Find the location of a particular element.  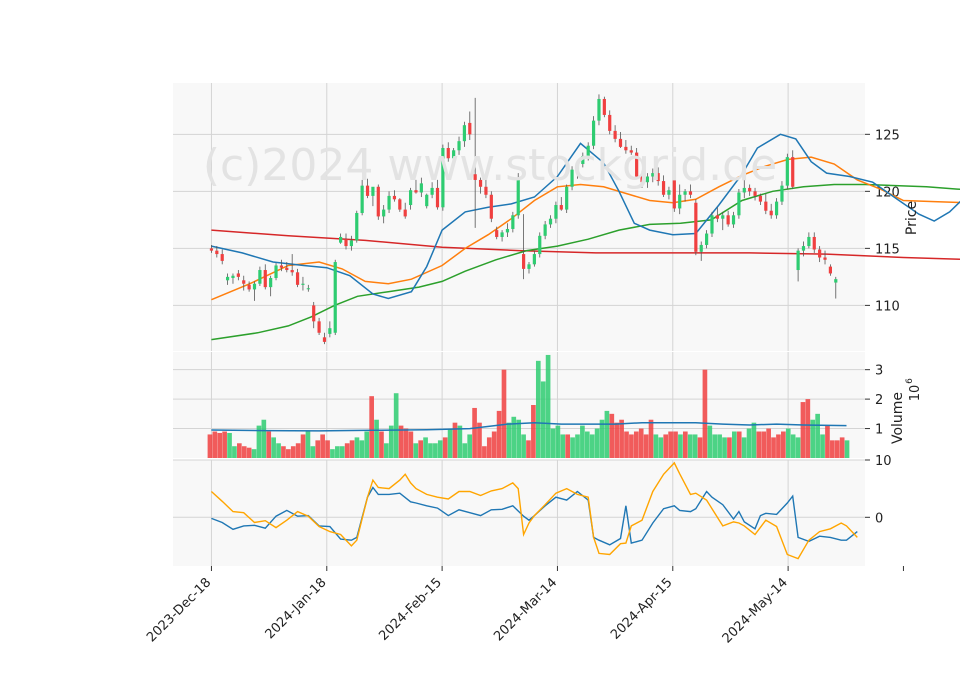

x-tick-label: 2024-Mar-14 is located at coordinates (525, 609).